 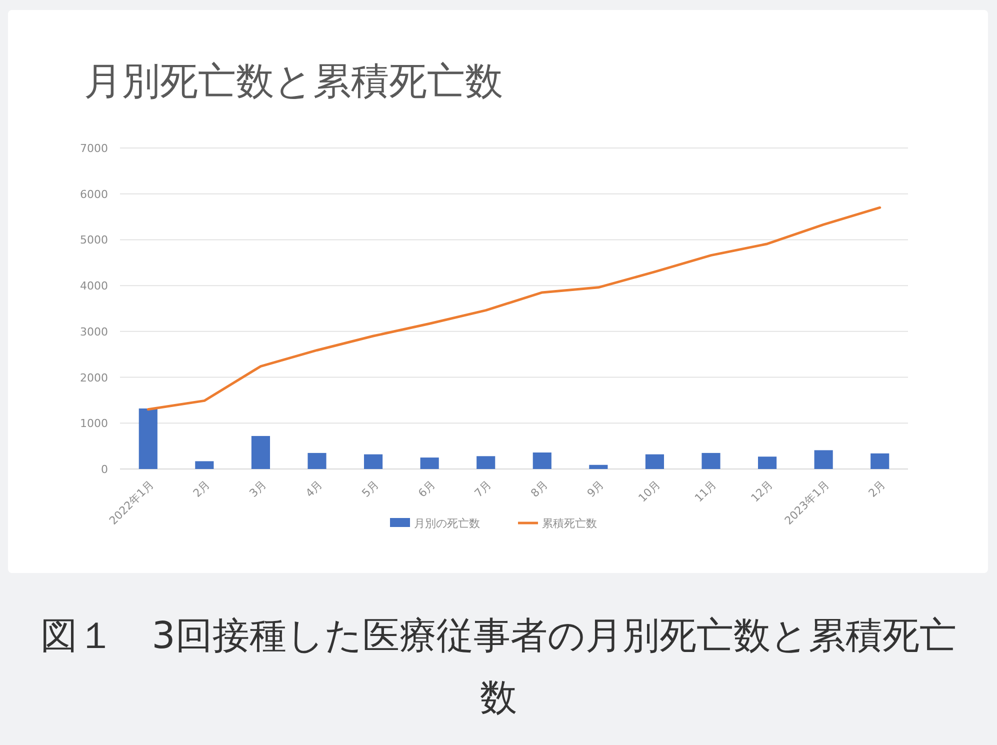 What do you see at coordinates (94, 240) in the screenshot?
I see `y-tick-label: 5000` at bounding box center [94, 240].